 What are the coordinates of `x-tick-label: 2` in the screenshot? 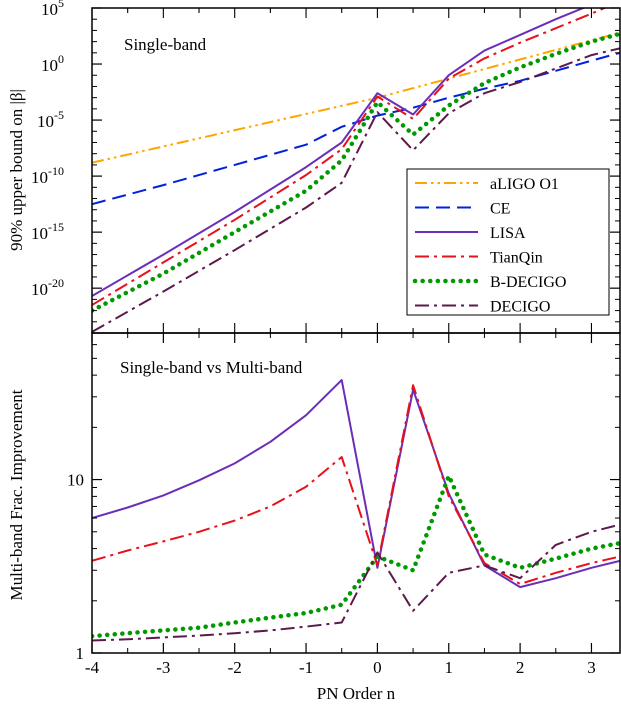 It's located at (520, 667).